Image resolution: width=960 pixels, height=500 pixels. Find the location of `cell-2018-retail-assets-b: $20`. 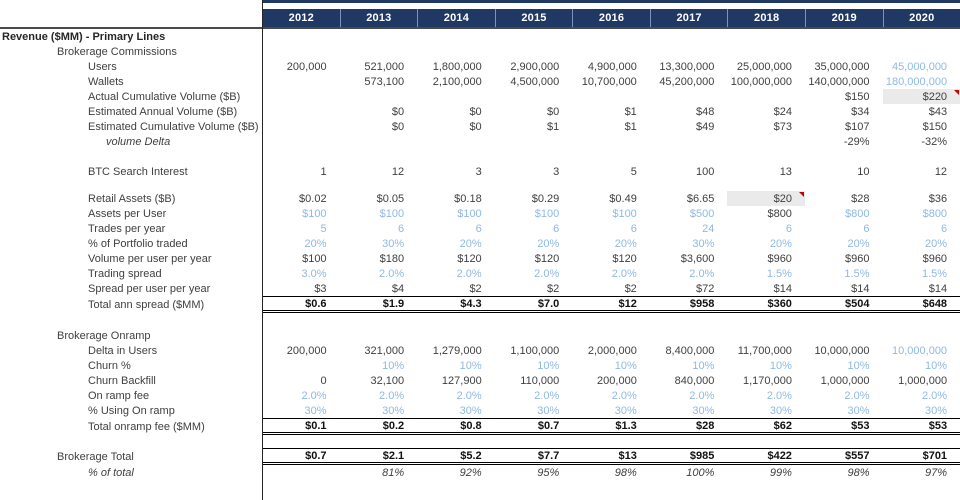

cell-2018-retail-assets-b: $20 is located at coordinates (766, 198).